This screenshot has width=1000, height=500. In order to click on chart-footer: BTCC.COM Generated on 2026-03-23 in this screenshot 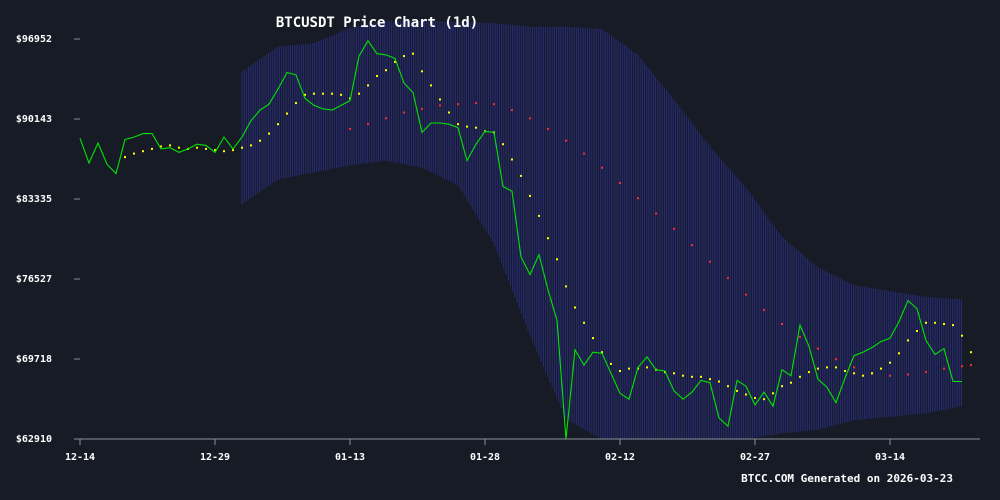, I will do `click(847, 478)`.